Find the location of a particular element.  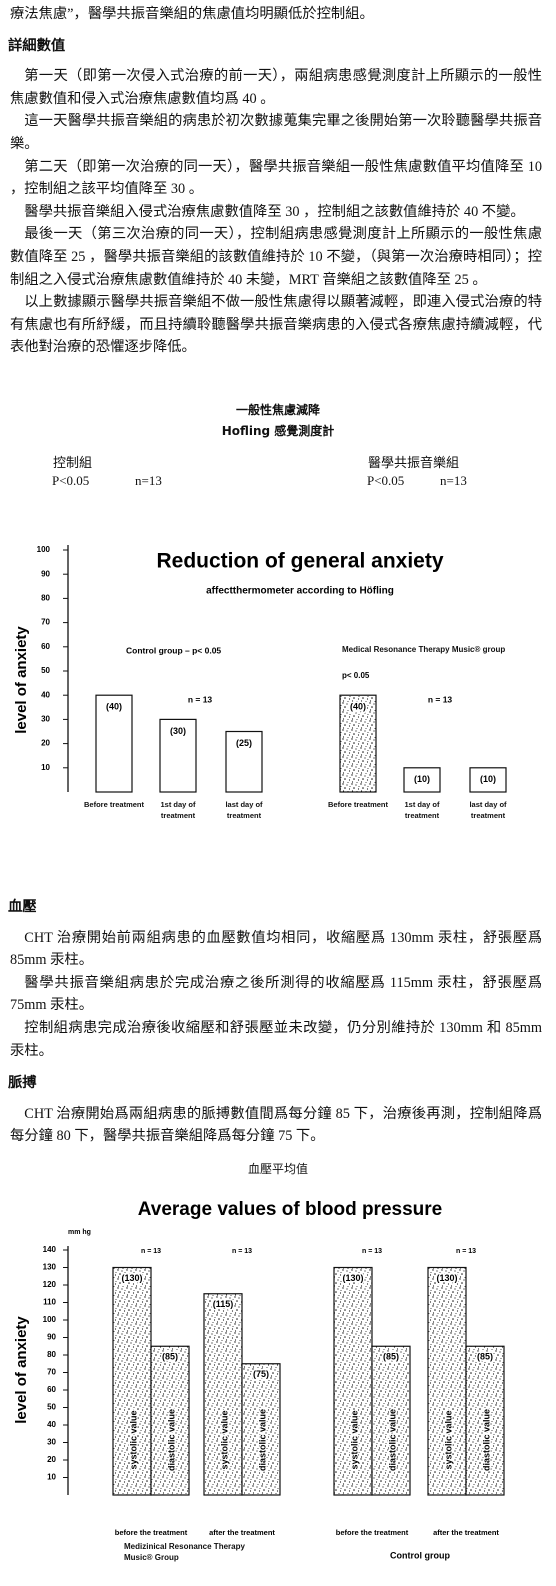

chart-title: Average values of blood pressure is located at coordinates (290, 1209).